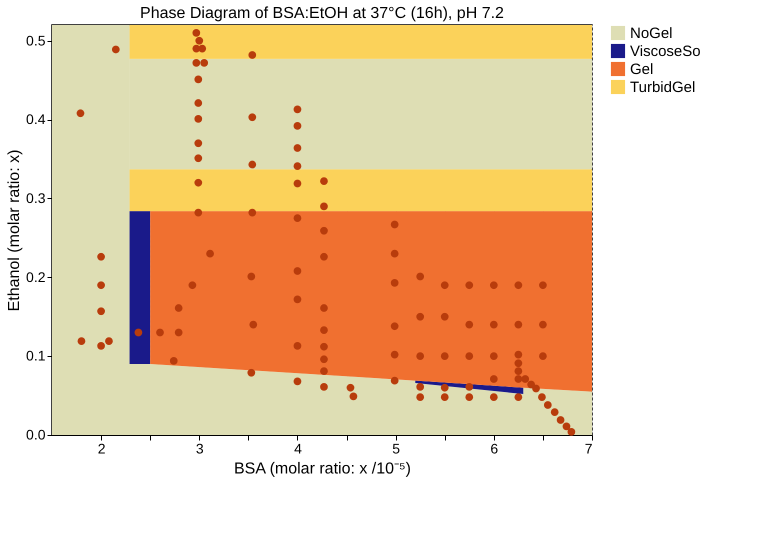 Image resolution: width=760 pixels, height=536 pixels. Describe the element at coordinates (588, 448) in the screenshot. I see `x-tick-label: 7` at that location.